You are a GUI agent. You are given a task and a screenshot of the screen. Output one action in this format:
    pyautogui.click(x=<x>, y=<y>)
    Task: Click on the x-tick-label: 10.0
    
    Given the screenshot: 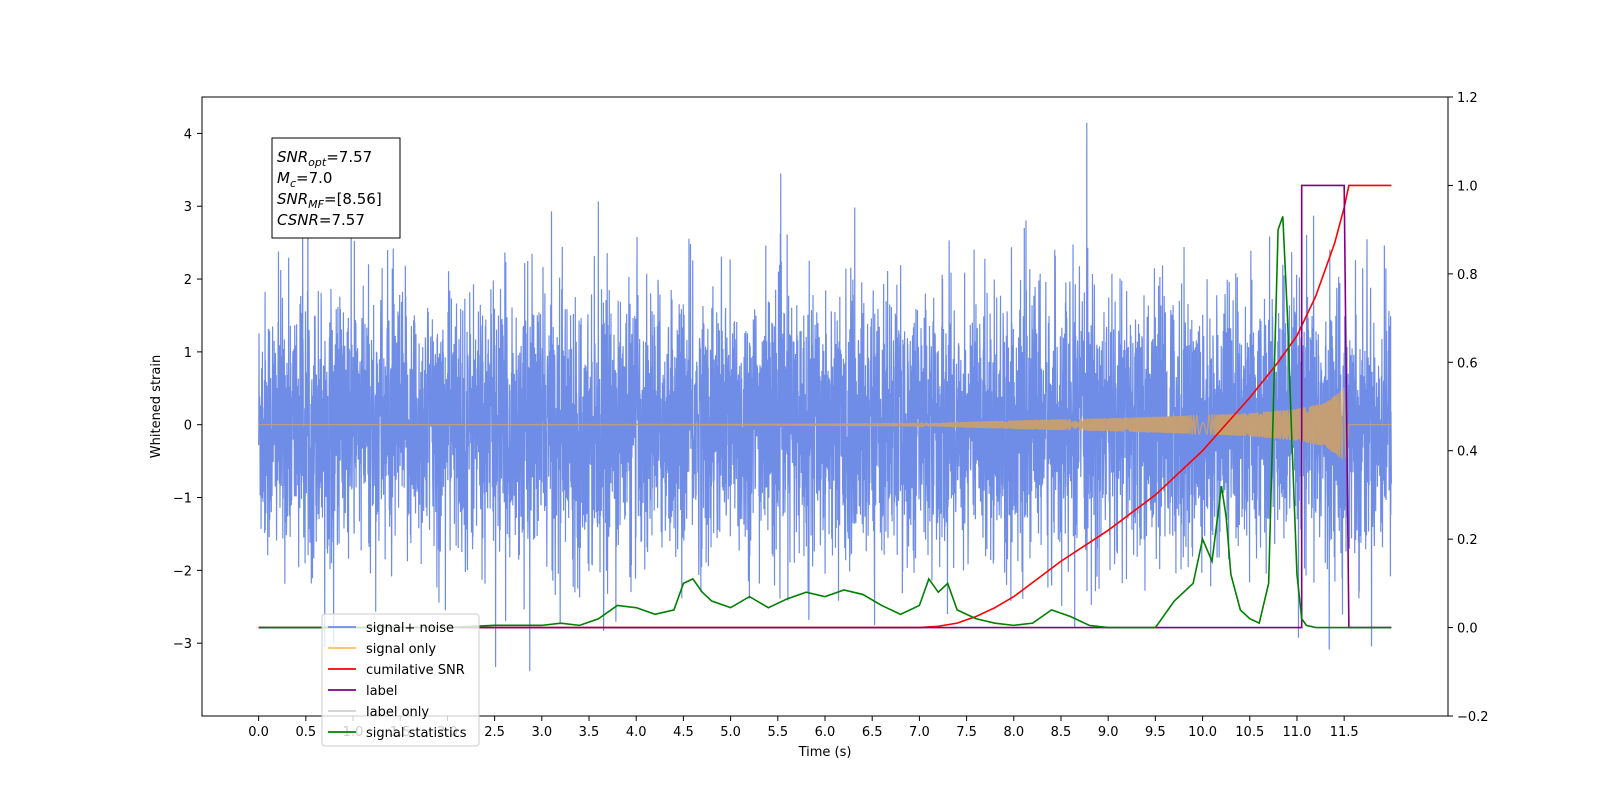 What is the action you would take?
    pyautogui.click(x=1202, y=732)
    